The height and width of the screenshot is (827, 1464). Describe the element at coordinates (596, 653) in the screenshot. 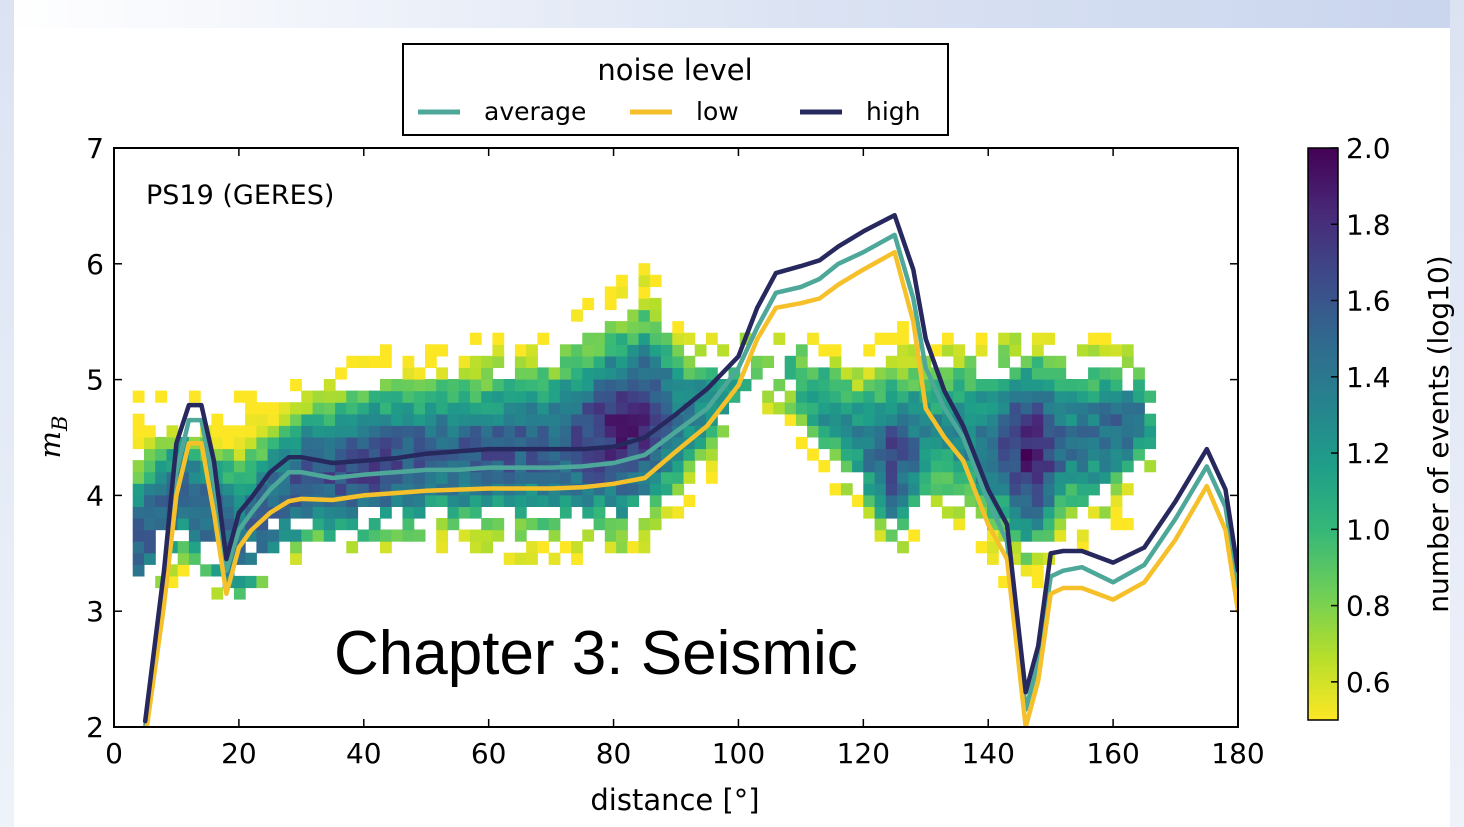

I see `chapter-title: Chapter 3: Seismic` at that location.